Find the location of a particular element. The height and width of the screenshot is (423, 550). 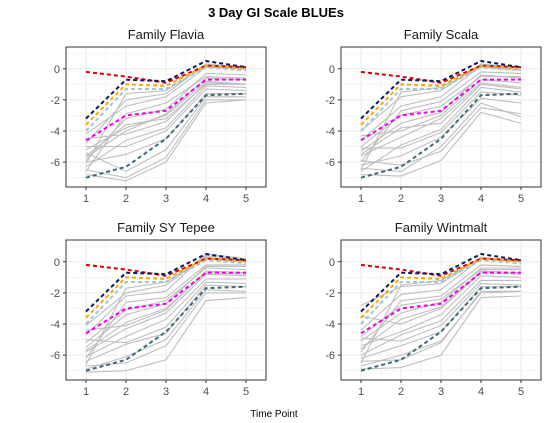

panel-title: Family Wintmalt is located at coordinates (441, 227).